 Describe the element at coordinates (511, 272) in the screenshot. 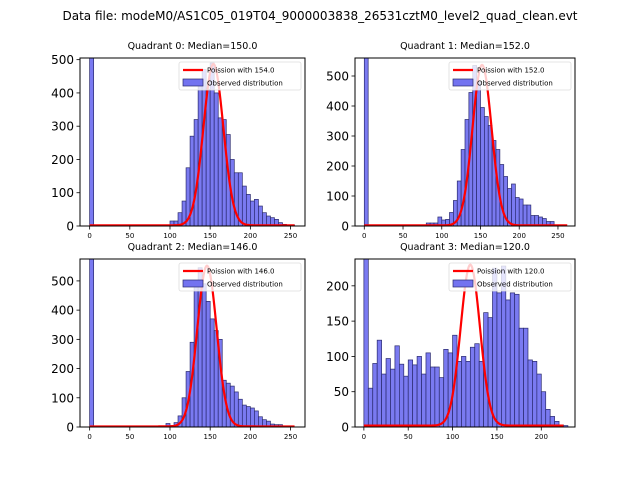

I see `legend-label-poisson: Poission with 120.0` at that location.